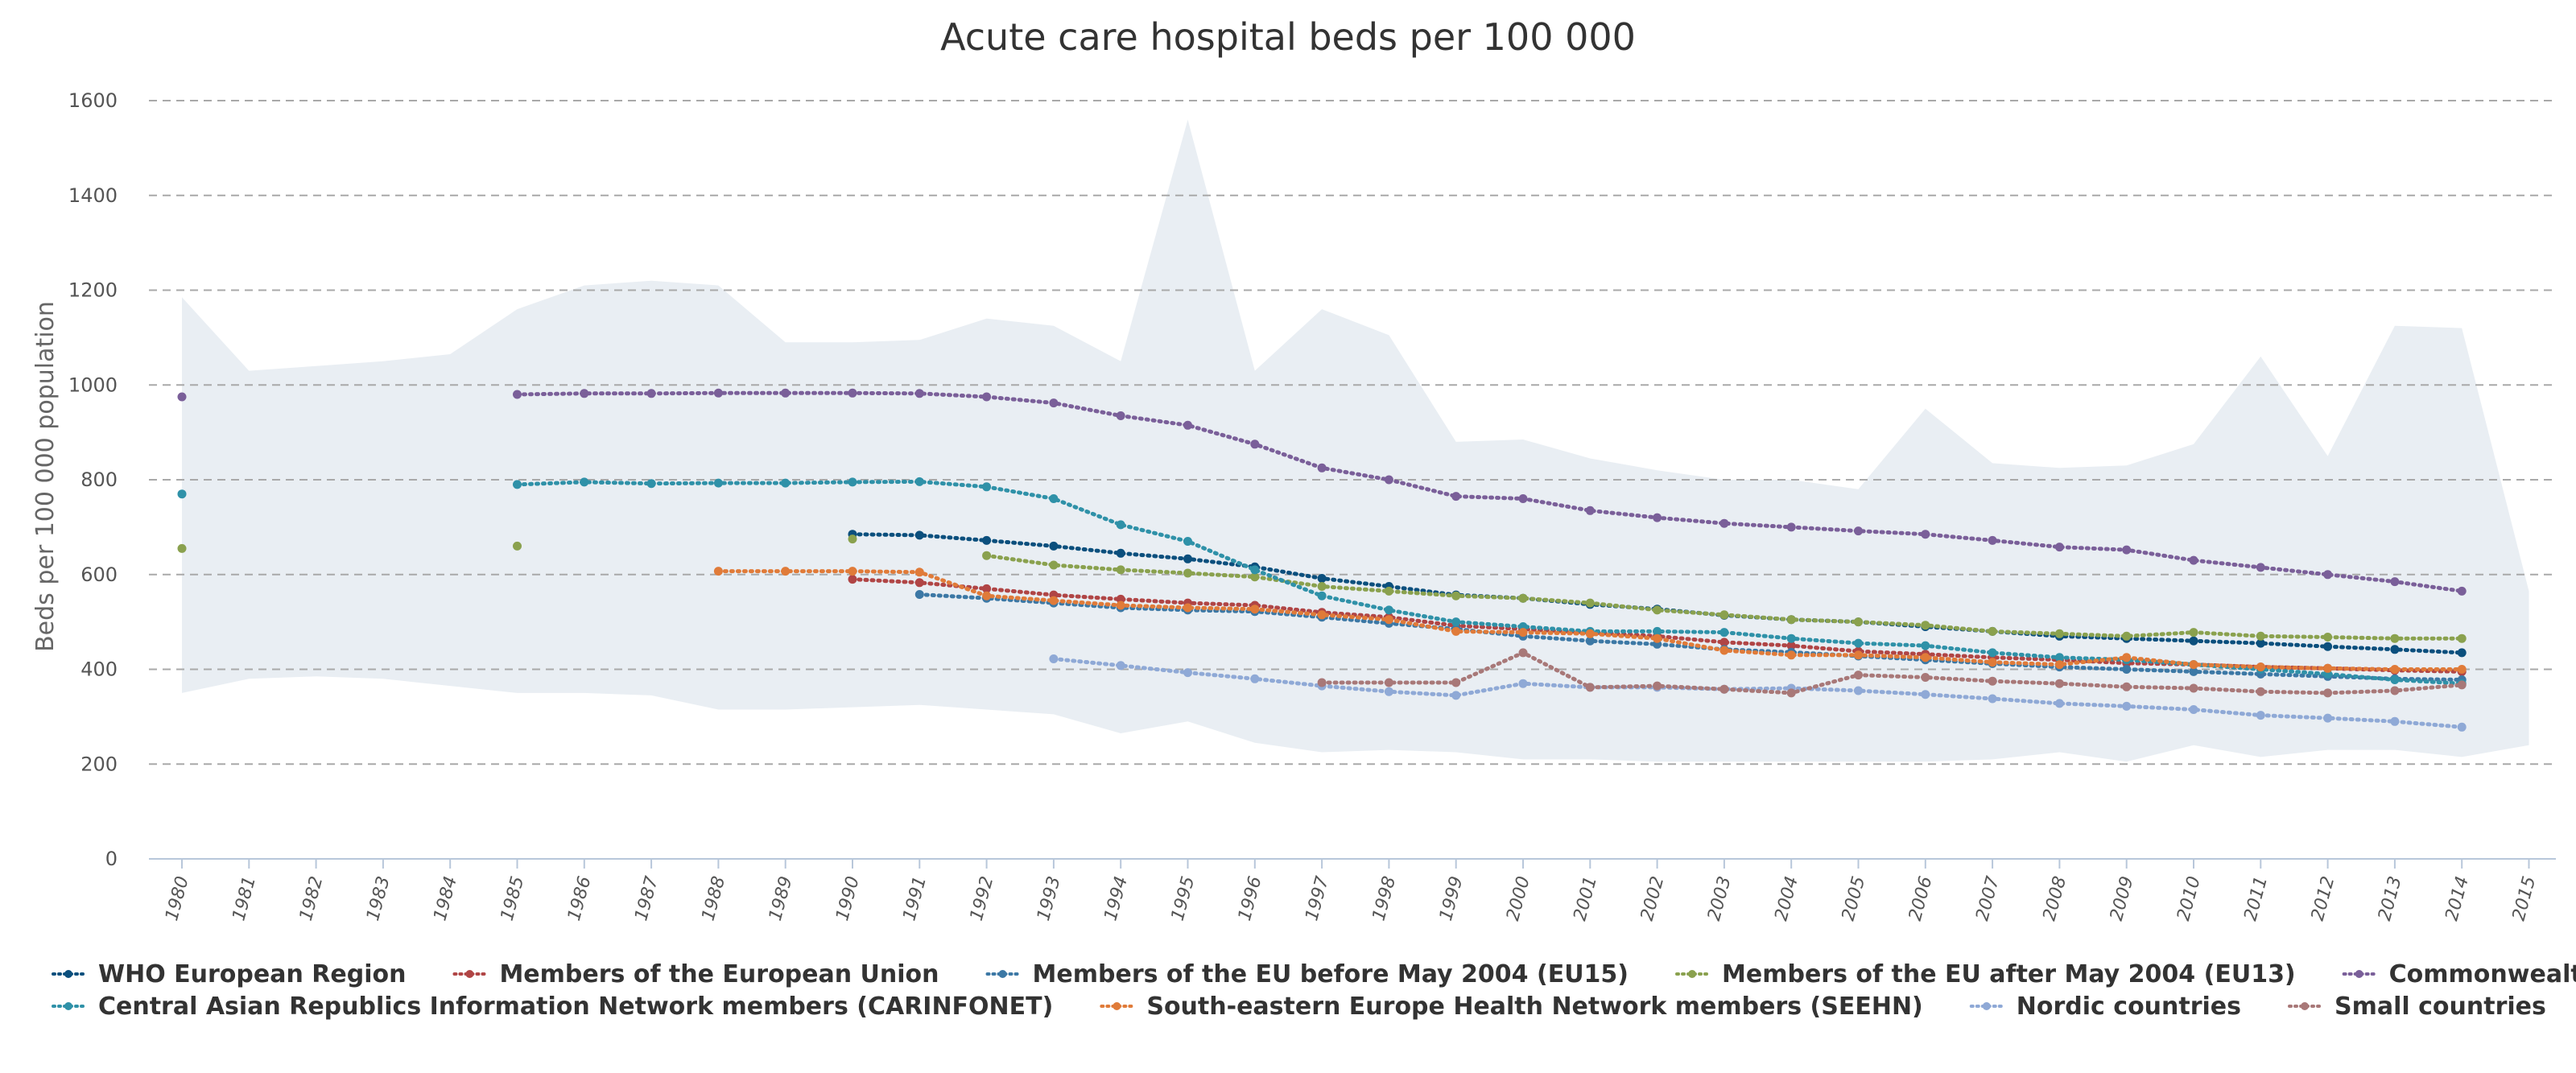  Describe the element at coordinates (445, 898) in the screenshot. I see `x-tick-label: 1984` at that location.